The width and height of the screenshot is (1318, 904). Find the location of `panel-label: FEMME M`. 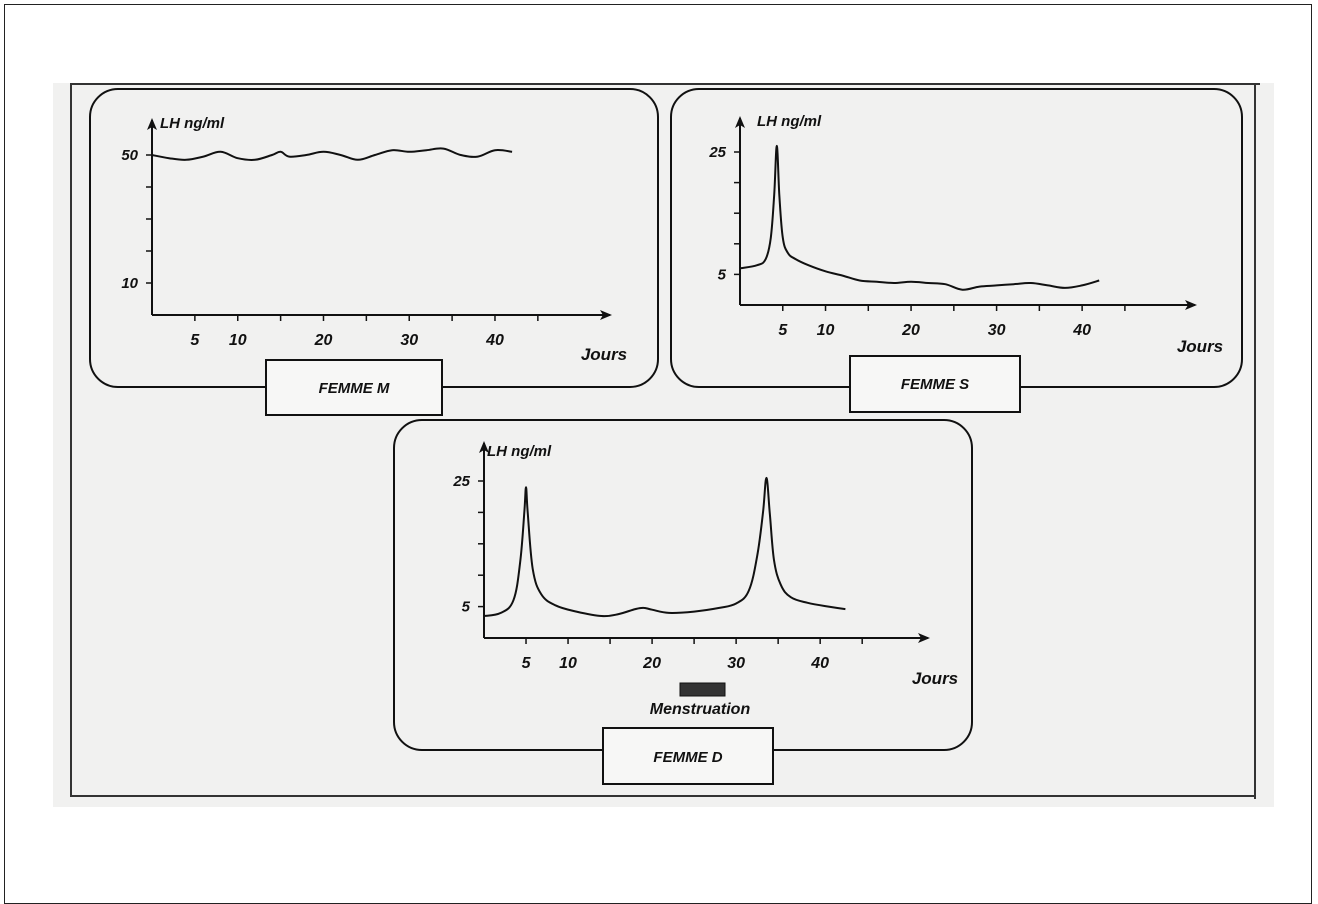

panel-label: FEMME M is located at coordinates (354, 388).